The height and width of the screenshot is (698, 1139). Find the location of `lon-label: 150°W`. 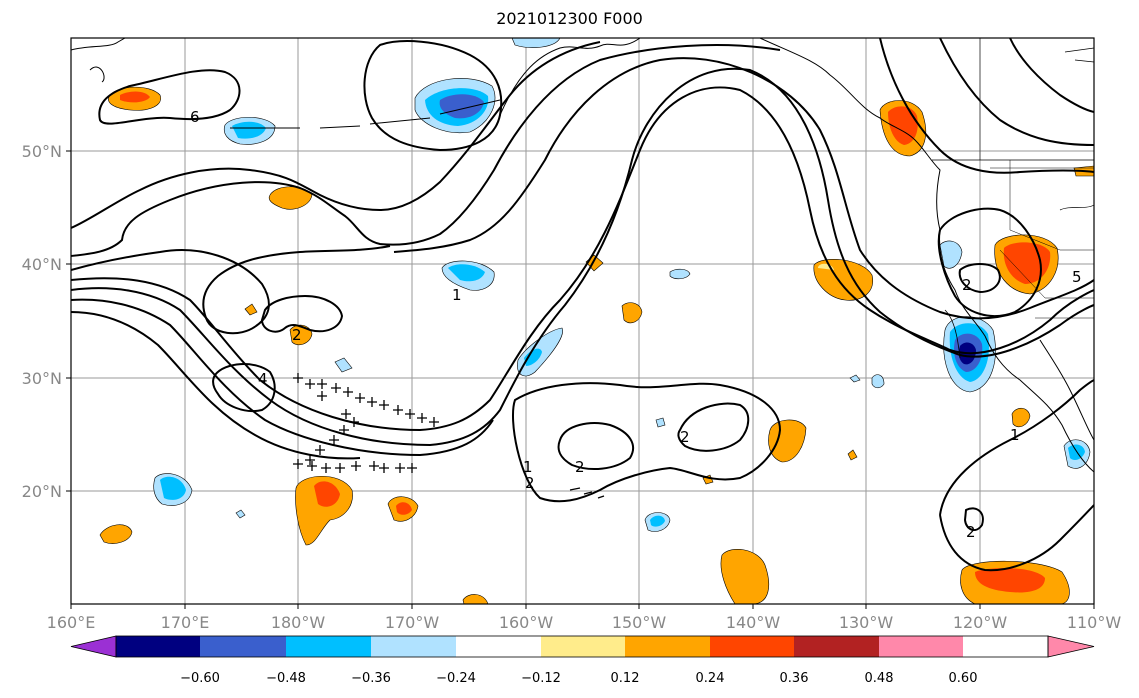

lon-label: 150°W is located at coordinates (639, 622).